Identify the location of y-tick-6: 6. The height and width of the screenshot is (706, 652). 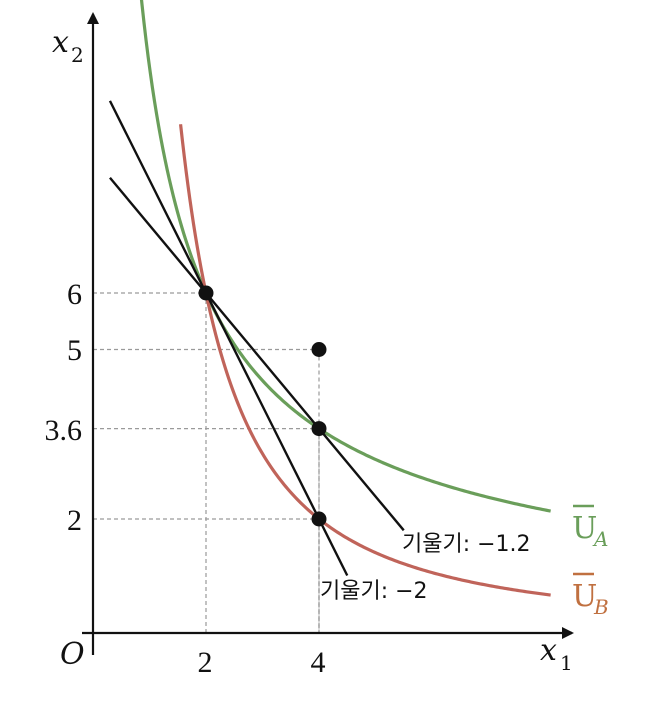
(74, 294).